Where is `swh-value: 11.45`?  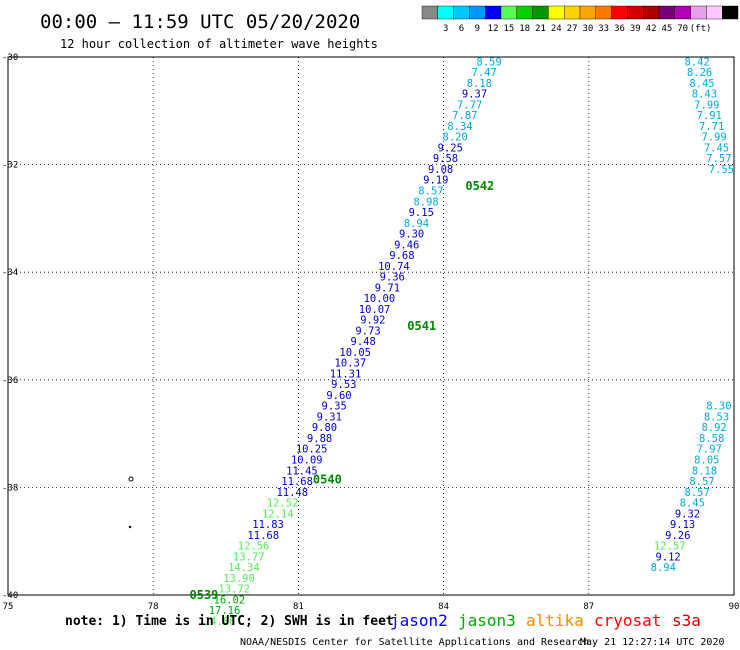 swh-value: 11.45 is located at coordinates (302, 471).